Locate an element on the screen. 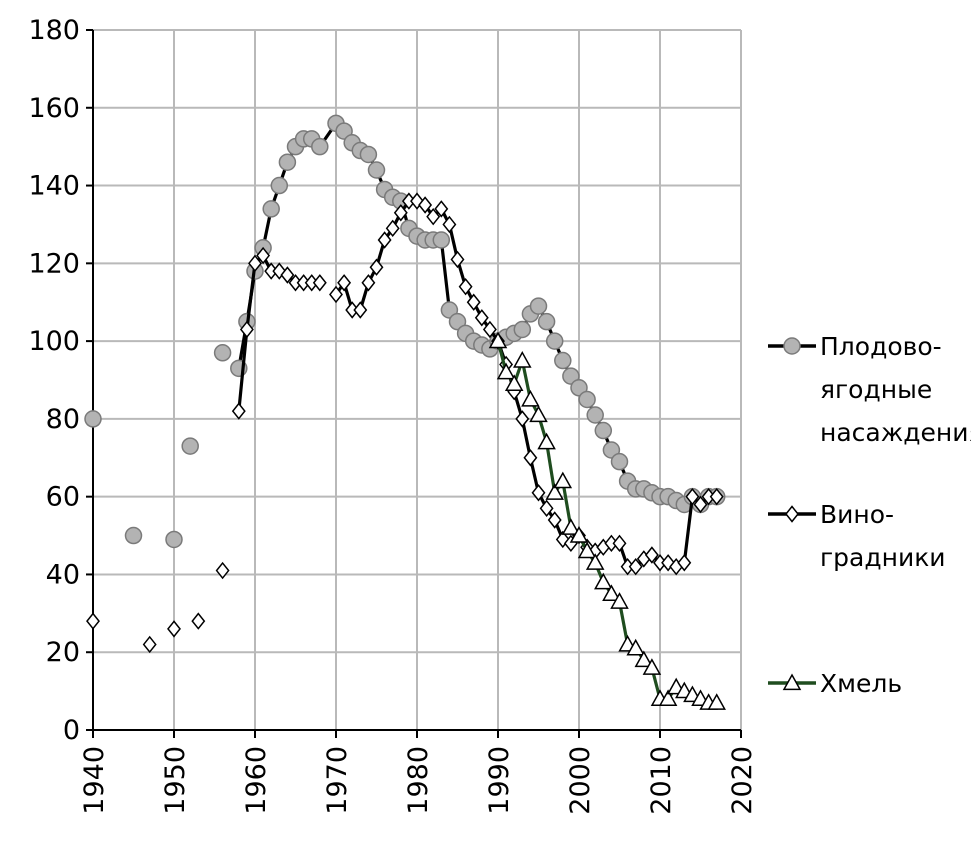 This screenshot has width=971, height=848. legend-label: Вино- is located at coordinates (857, 514).